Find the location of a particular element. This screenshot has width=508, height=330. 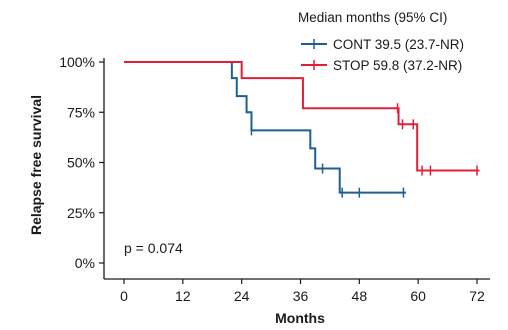

legend-title: Median months (95% CI) is located at coordinates (372, 17).